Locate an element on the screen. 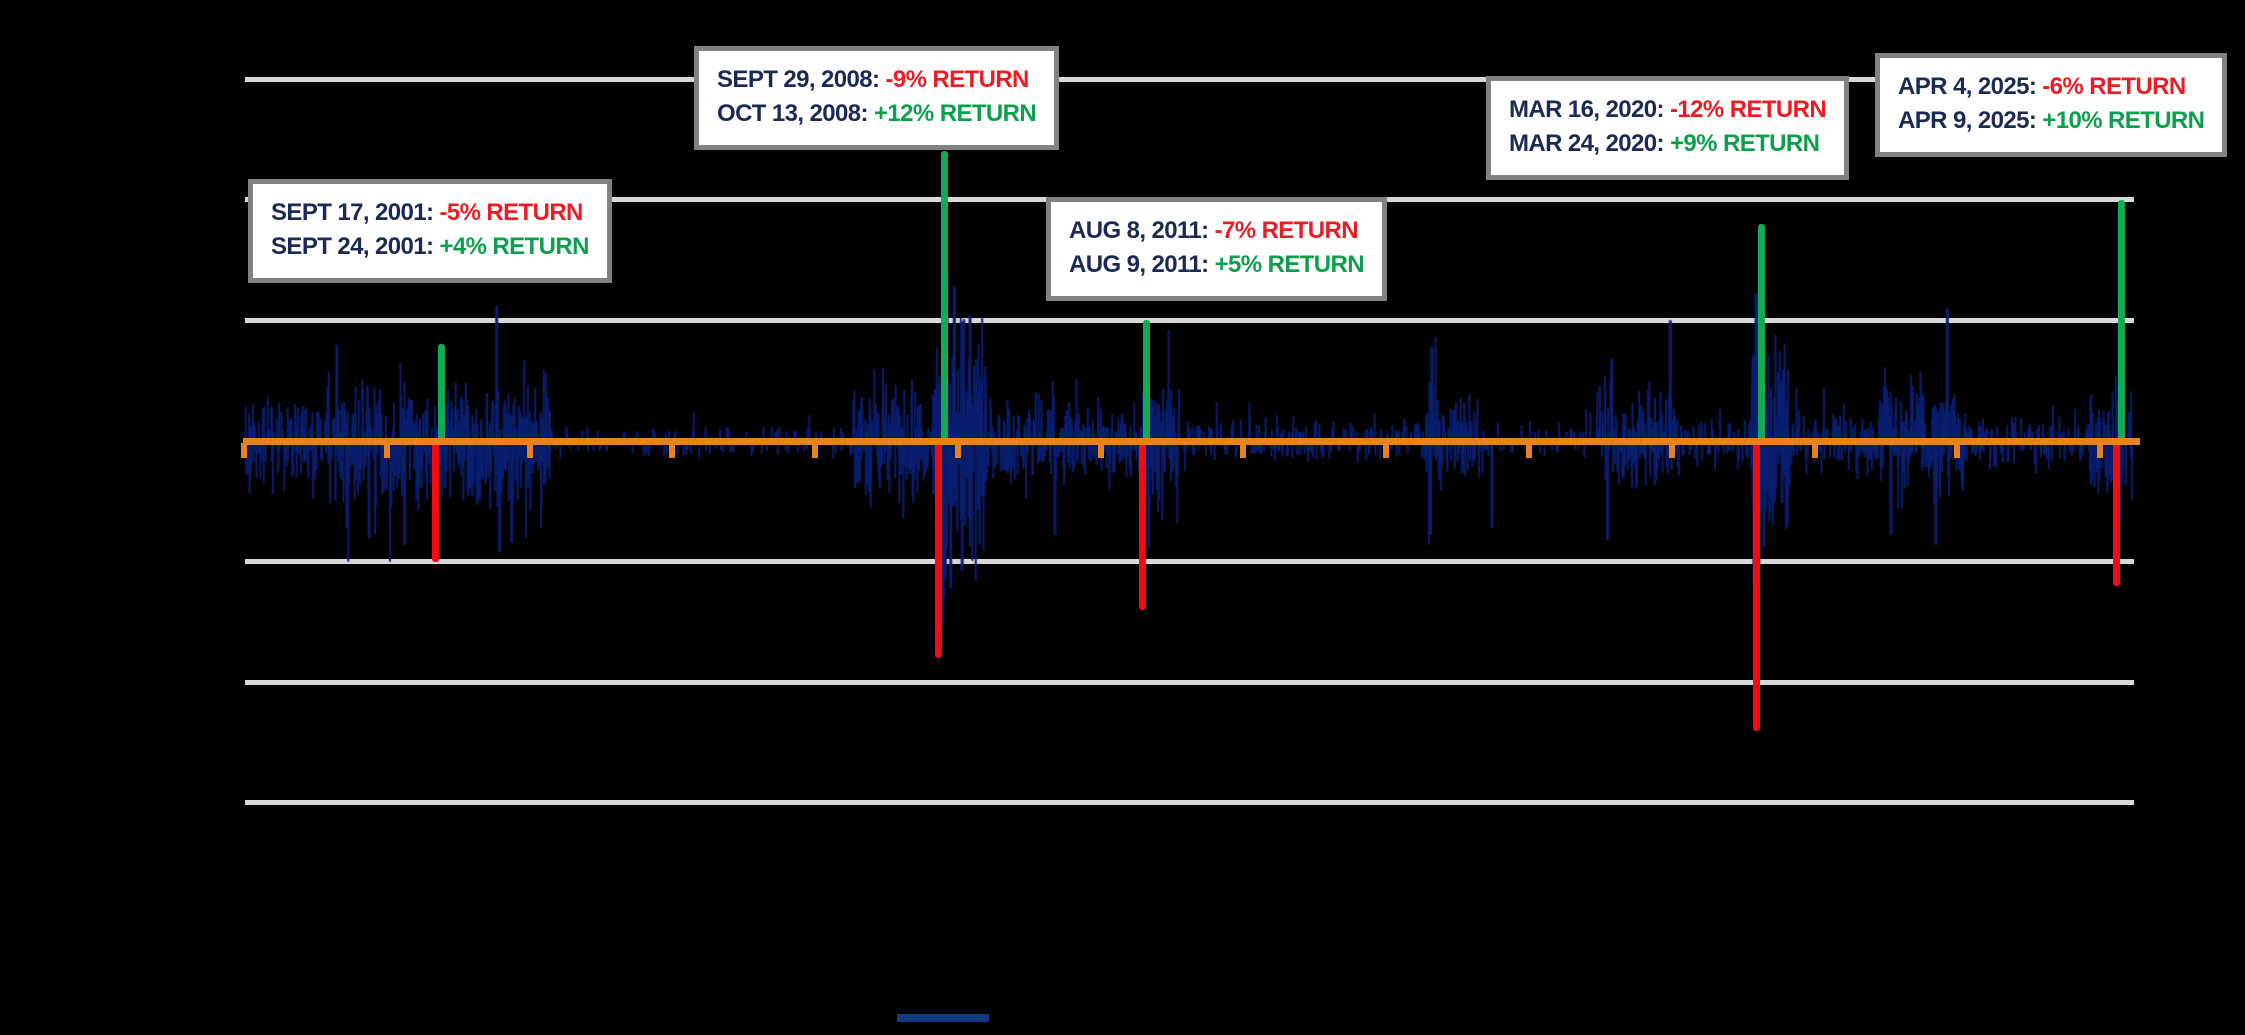 This screenshot has height=1035, width=2245. event-date-label: APR 9, 2025: is located at coordinates (1970, 120).